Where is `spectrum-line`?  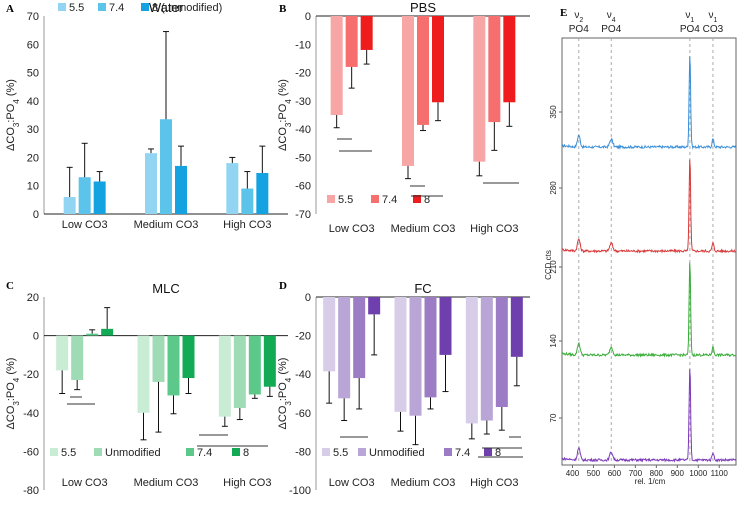
spectrum-line is located at coordinates (649, 416).